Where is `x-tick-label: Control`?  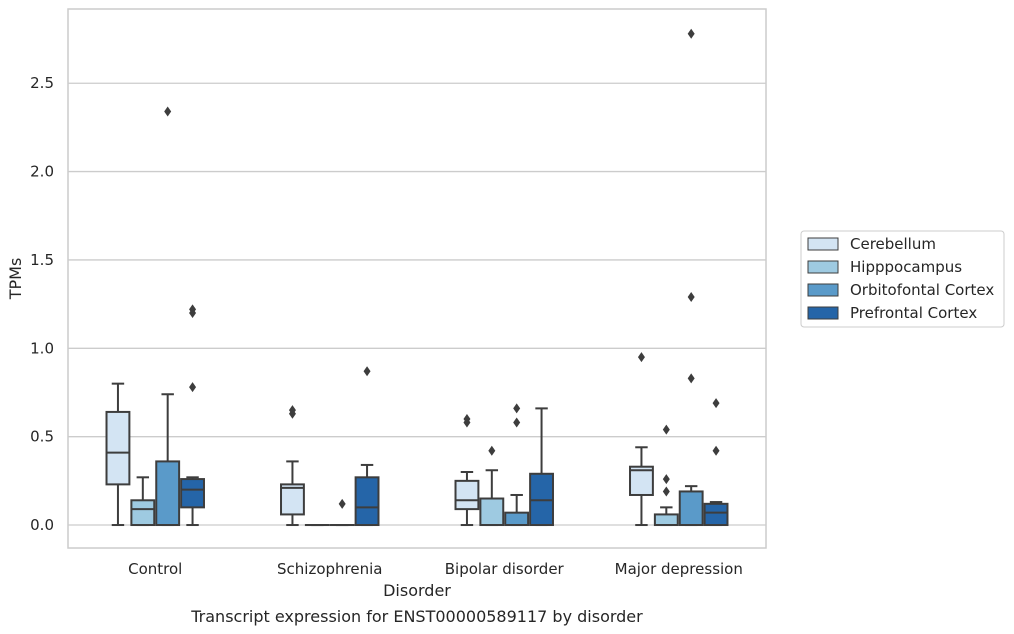
x-tick-label: Control is located at coordinates (155, 569).